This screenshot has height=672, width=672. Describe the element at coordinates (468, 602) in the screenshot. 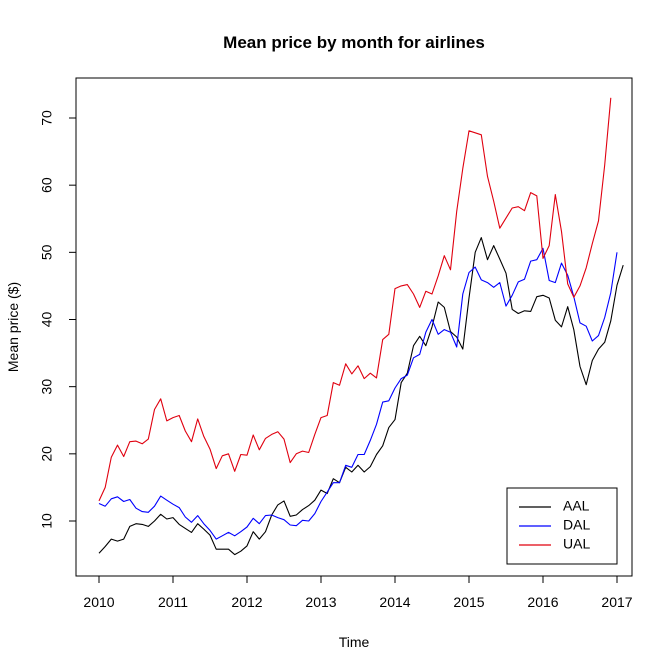

I see `x-tick-label: 2015` at that location.